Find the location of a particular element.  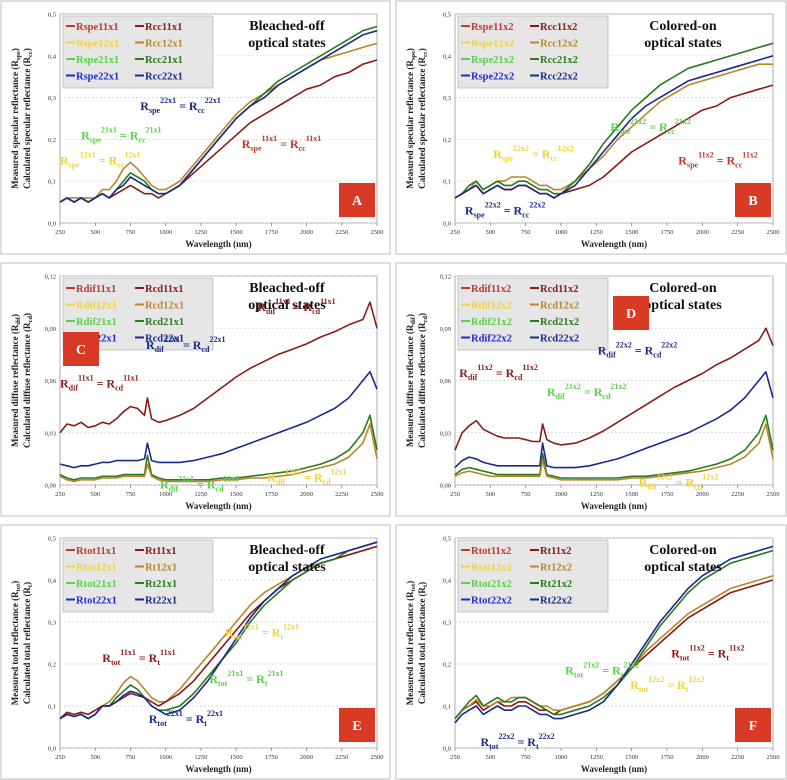

y-tick-label: 0,0 is located at coordinates (447, 224).